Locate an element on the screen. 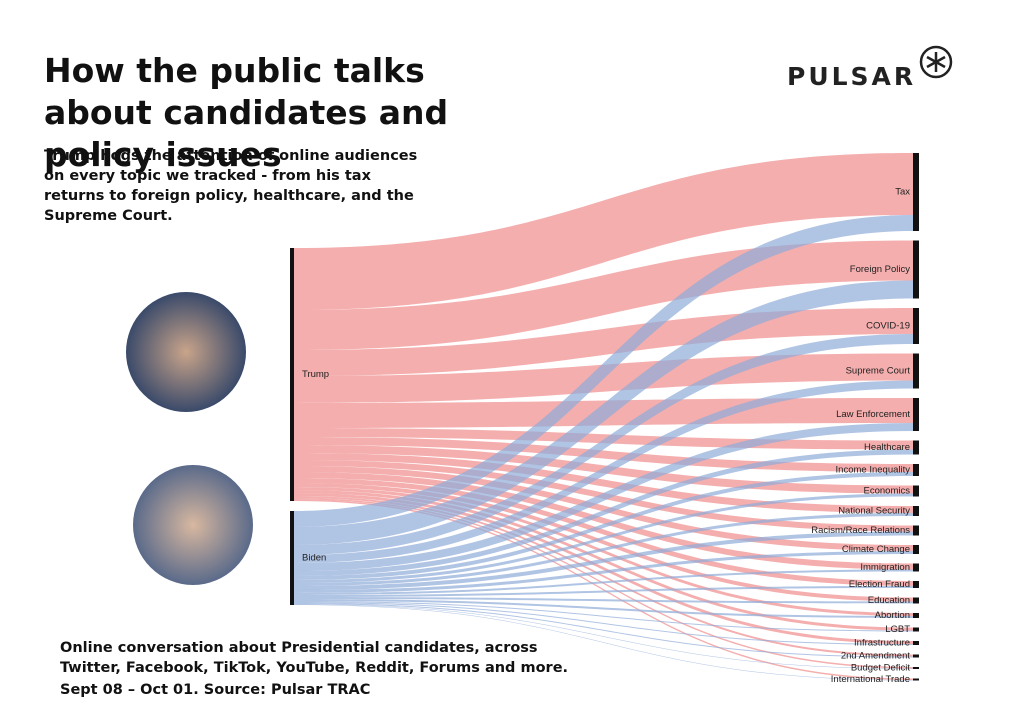 The height and width of the screenshot is (724, 1024). source-label: Biden is located at coordinates (314, 558).